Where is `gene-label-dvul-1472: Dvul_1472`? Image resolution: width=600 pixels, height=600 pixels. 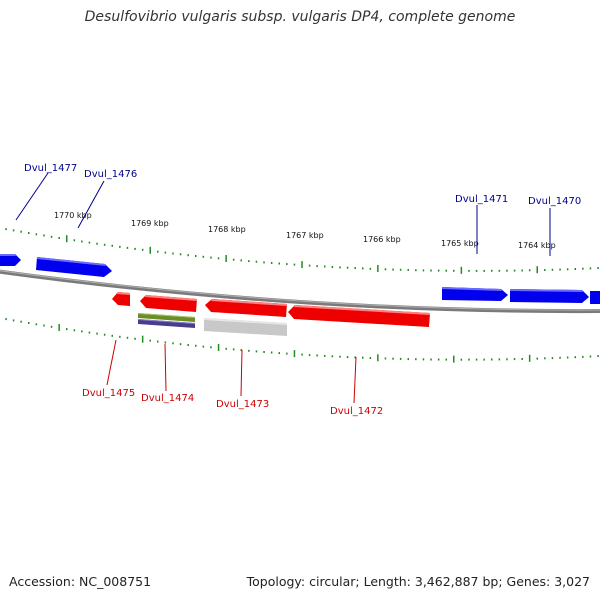
gene-label-dvul-1472: Dvul_1472 is located at coordinates (356, 411).